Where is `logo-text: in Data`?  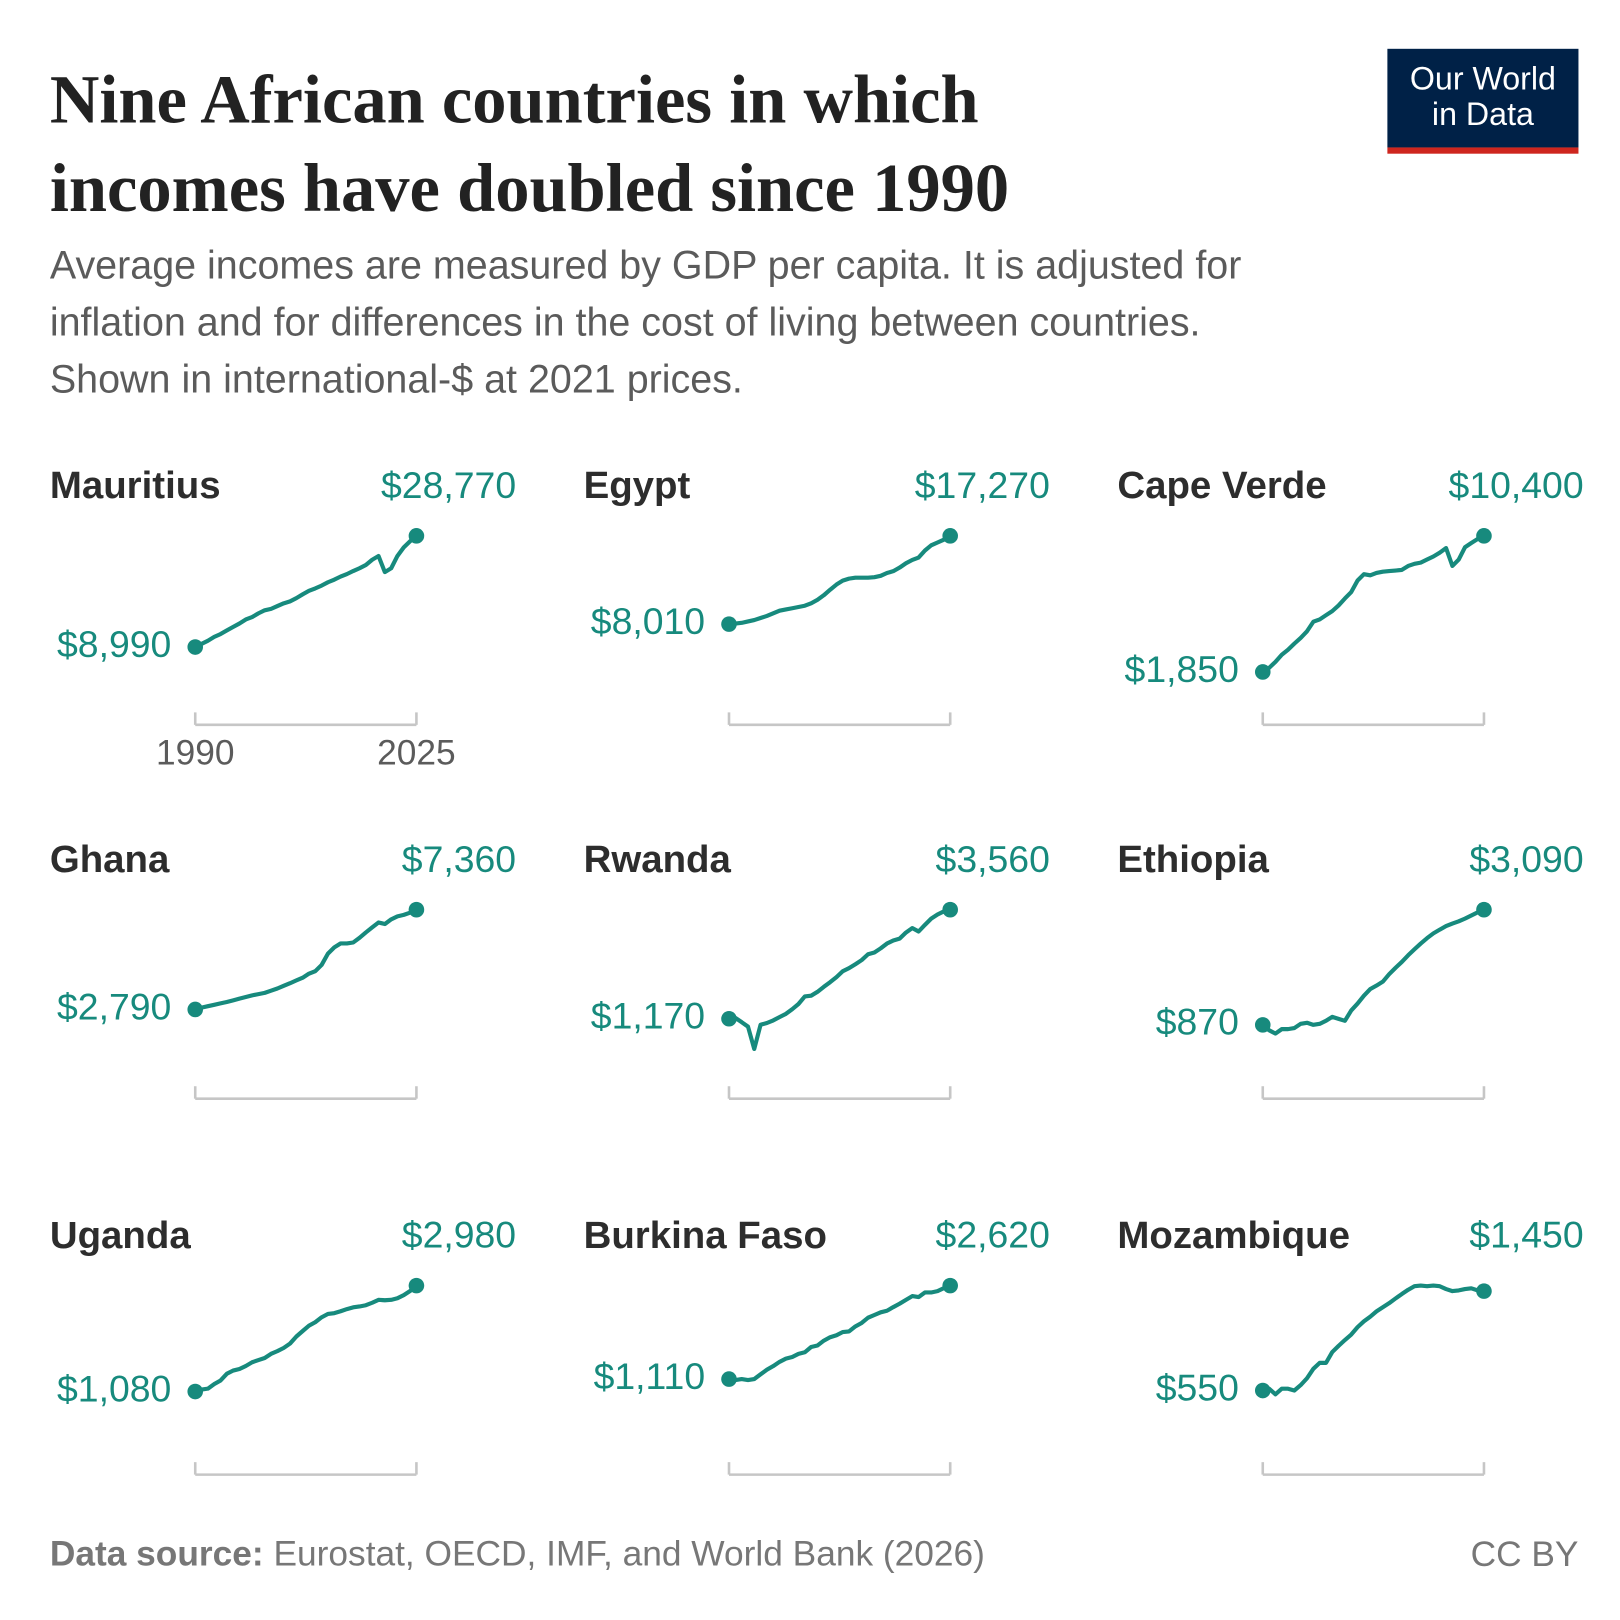
logo-text: in Data is located at coordinates (1483, 114).